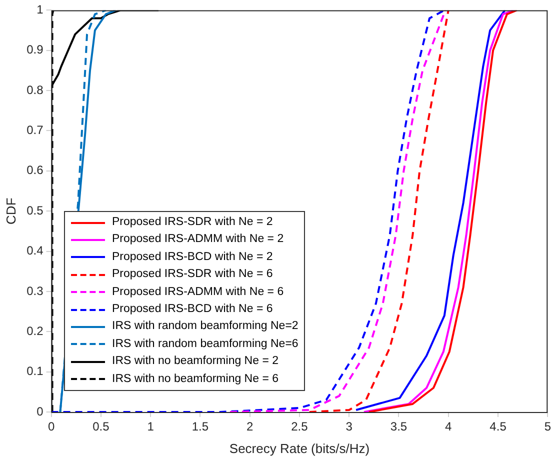 This screenshot has width=554, height=461. What do you see at coordinates (35, 291) in the screenshot?
I see `y-tick-label: 0.3` at bounding box center [35, 291].